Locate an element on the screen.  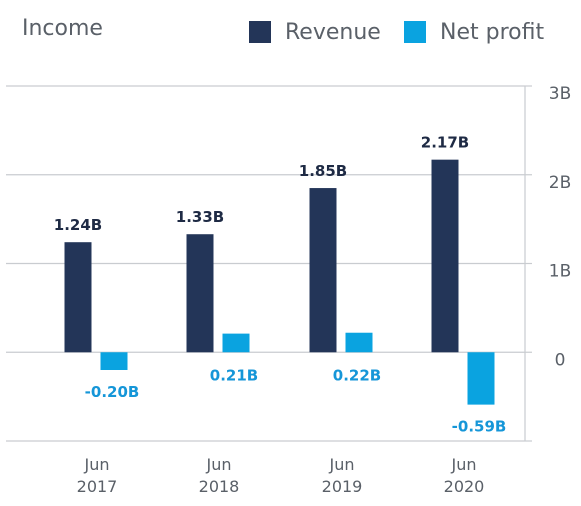
legend-item-revenue: Revenue is located at coordinates (315, 32).